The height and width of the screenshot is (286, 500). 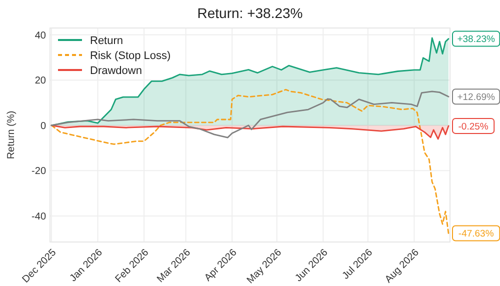 I want to click on annotation: +38.23%, so click(x=476, y=40).